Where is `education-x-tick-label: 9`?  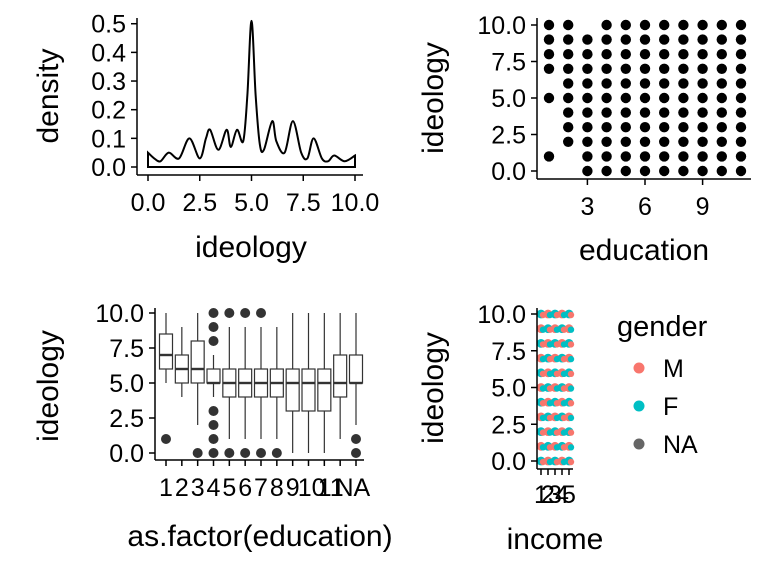 education-x-tick-label: 9 is located at coordinates (703, 207).